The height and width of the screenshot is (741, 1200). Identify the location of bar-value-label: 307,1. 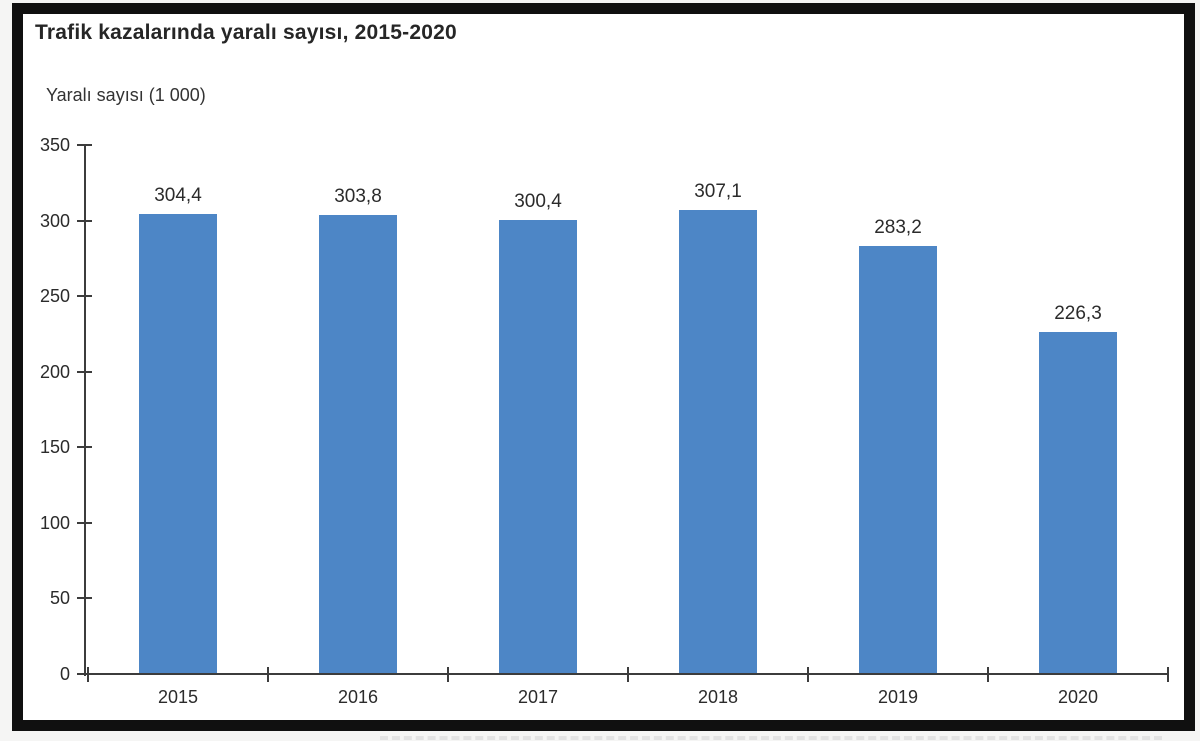
(718, 191).